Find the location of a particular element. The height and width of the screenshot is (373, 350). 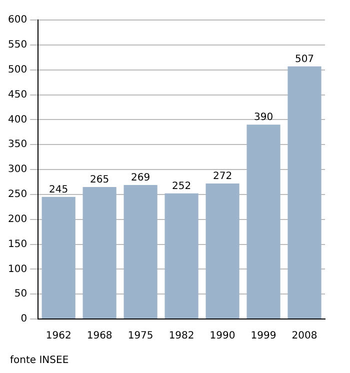

data-label: 252 is located at coordinates (182, 186).